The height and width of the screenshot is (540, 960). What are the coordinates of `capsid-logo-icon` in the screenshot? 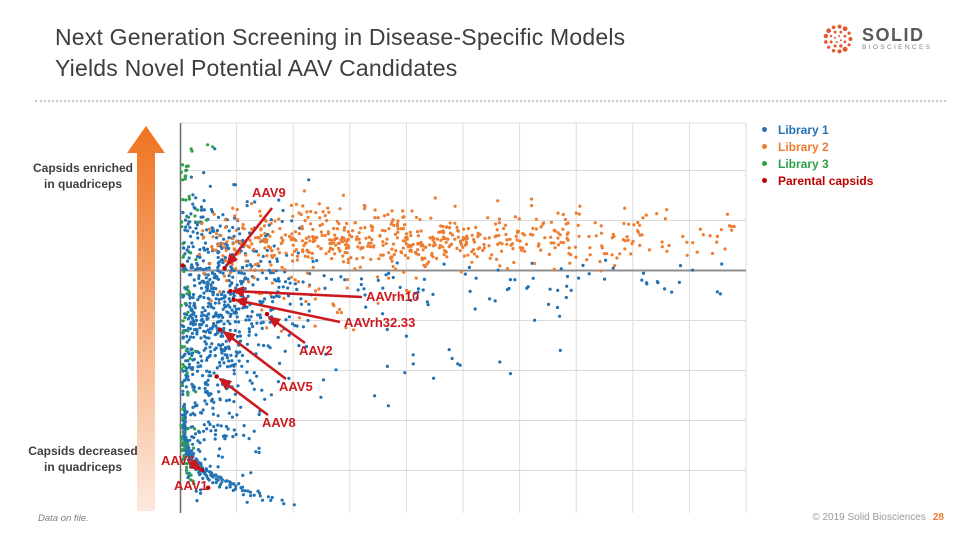 It's located at (838, 39).